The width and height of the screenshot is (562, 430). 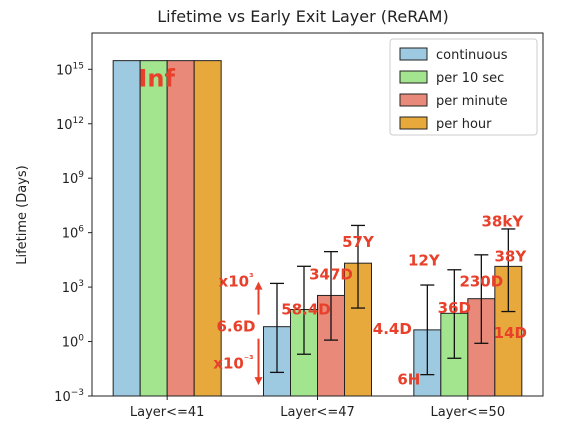 What do you see at coordinates (258, 285) in the screenshot?
I see `arrow-up-head` at bounding box center [258, 285].